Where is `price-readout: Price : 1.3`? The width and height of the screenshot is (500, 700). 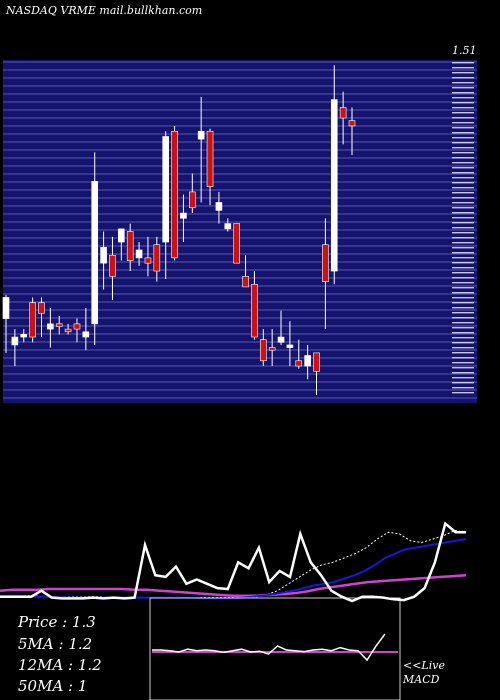 price-readout: Price : 1.3 is located at coordinates (57, 622).